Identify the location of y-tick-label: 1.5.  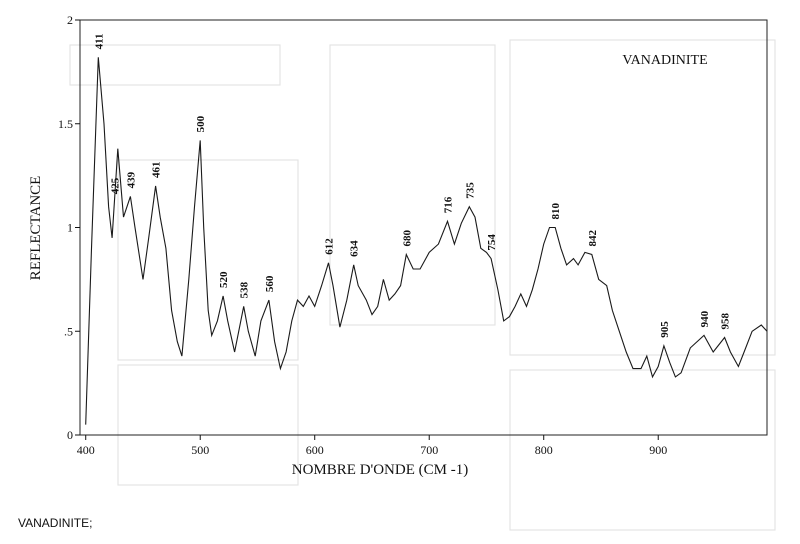
(65, 124).